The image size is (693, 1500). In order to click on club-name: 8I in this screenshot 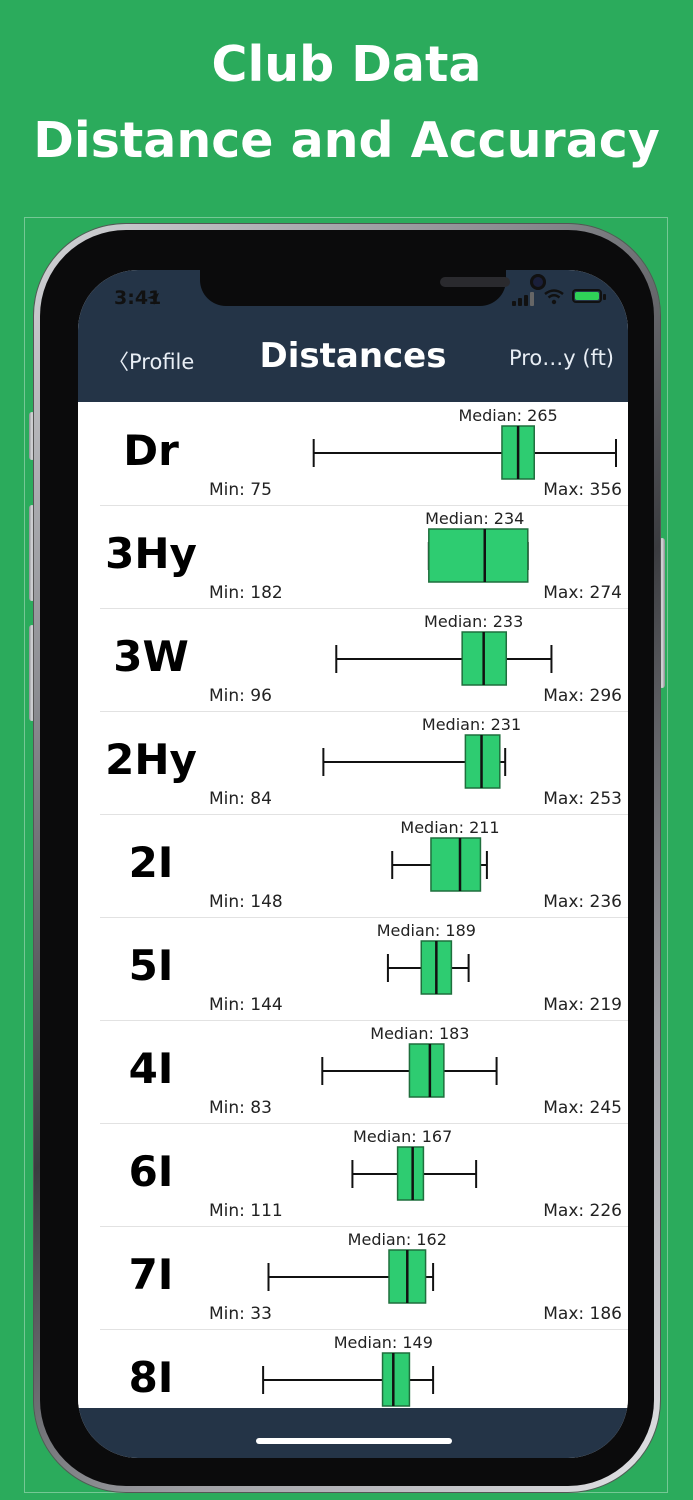, I will do `click(151, 1377)`.